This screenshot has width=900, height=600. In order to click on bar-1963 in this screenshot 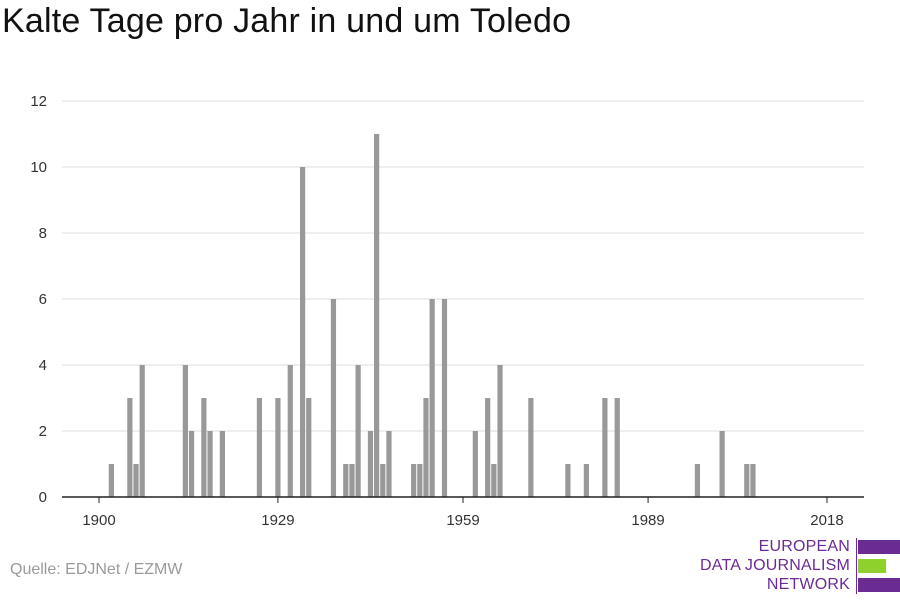, I will do `click(488, 447)`.